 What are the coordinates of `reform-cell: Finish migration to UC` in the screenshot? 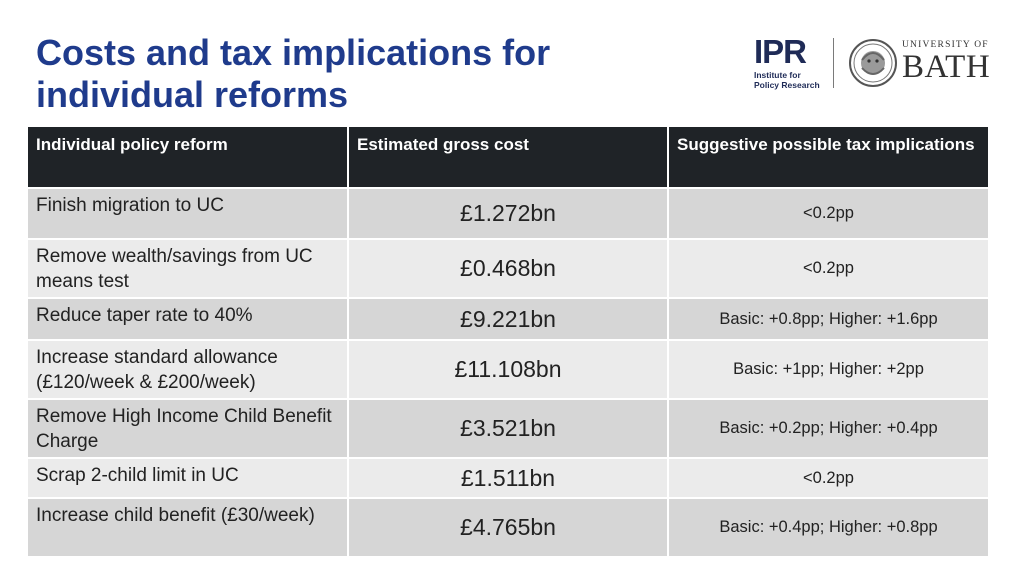 It's located at (188, 214).